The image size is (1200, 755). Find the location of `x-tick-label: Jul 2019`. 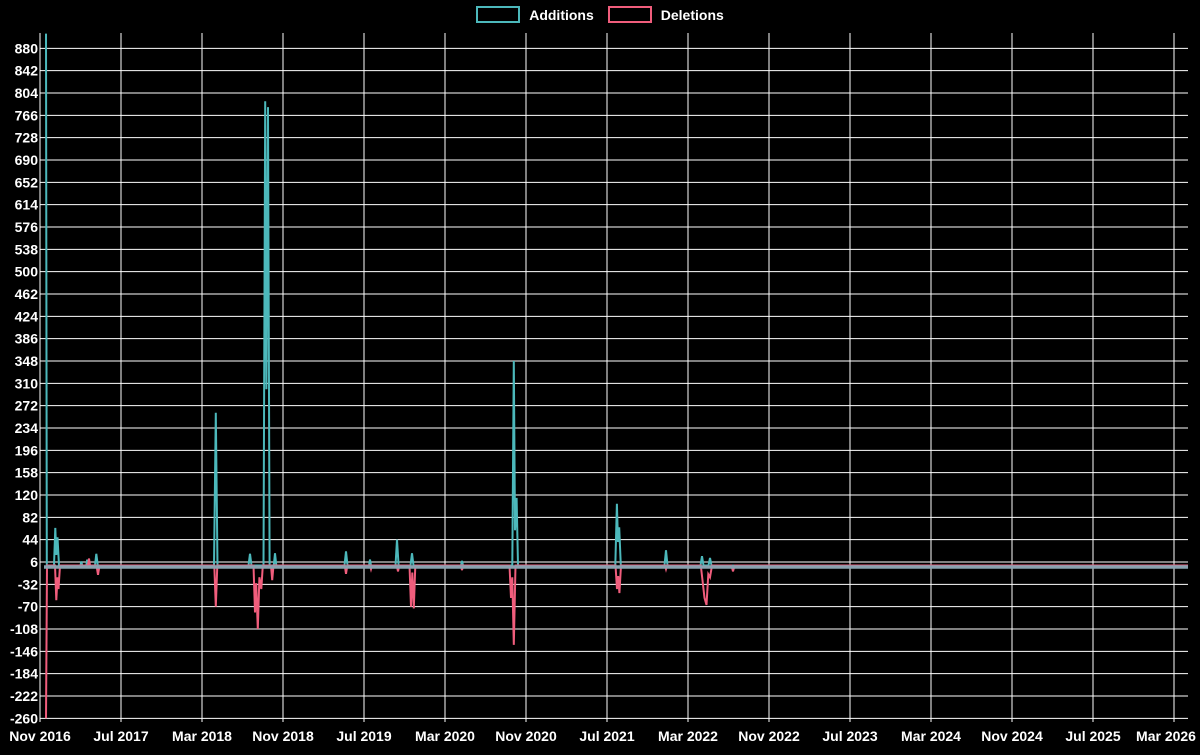

x-tick-label: Jul 2019 is located at coordinates (363, 736).